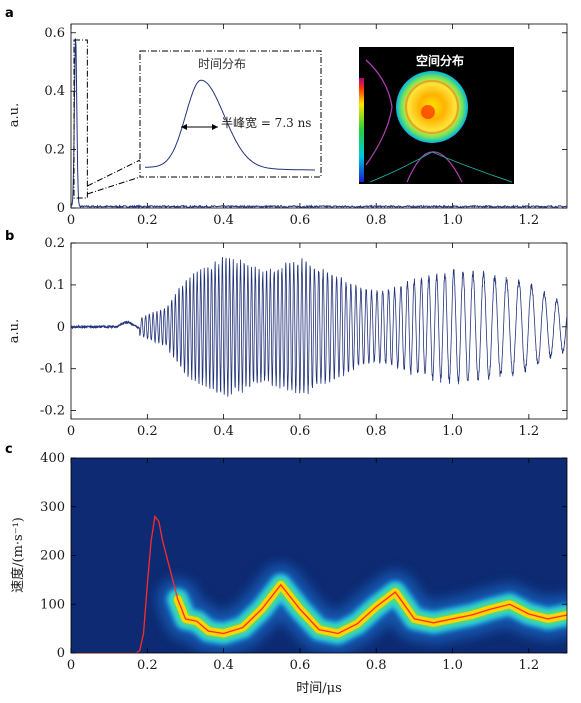 The height and width of the screenshot is (703, 581). Describe the element at coordinates (52, 458) in the screenshot. I see `panel-c-ytick-label: 400` at that location.